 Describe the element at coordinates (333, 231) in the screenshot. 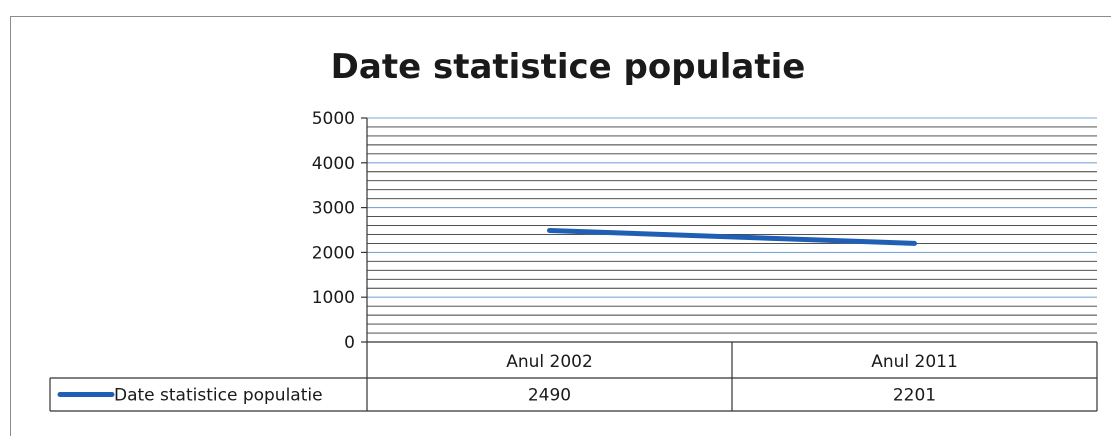

I see `y-axis-tick-labels: 0 1000 2000 3000 4000 5000` at that location.